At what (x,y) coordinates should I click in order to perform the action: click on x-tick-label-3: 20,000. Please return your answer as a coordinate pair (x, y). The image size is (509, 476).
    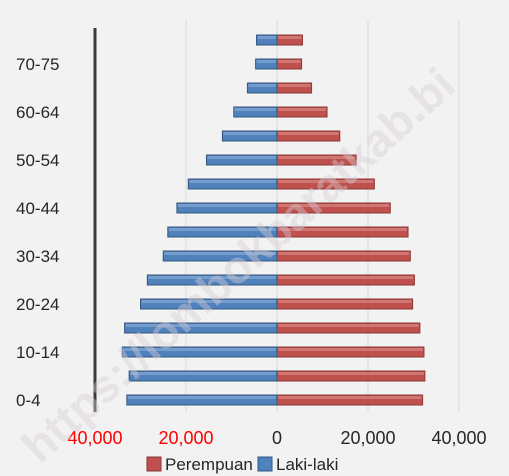
    Looking at the image, I should click on (367, 438).